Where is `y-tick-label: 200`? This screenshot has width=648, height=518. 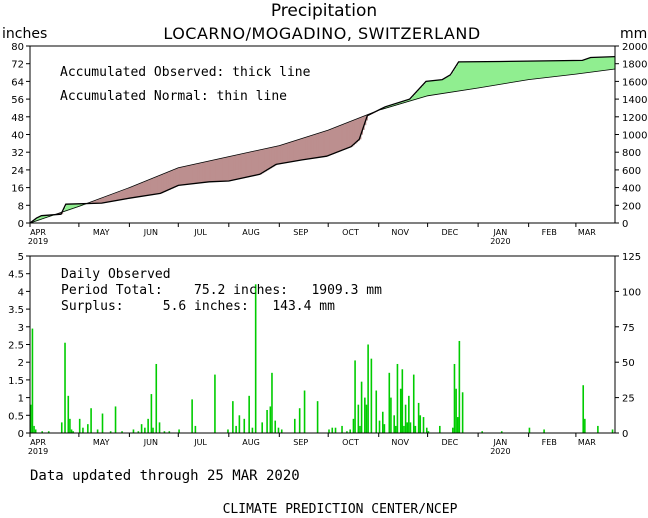
y-tick-label: 200 is located at coordinates (631, 206).